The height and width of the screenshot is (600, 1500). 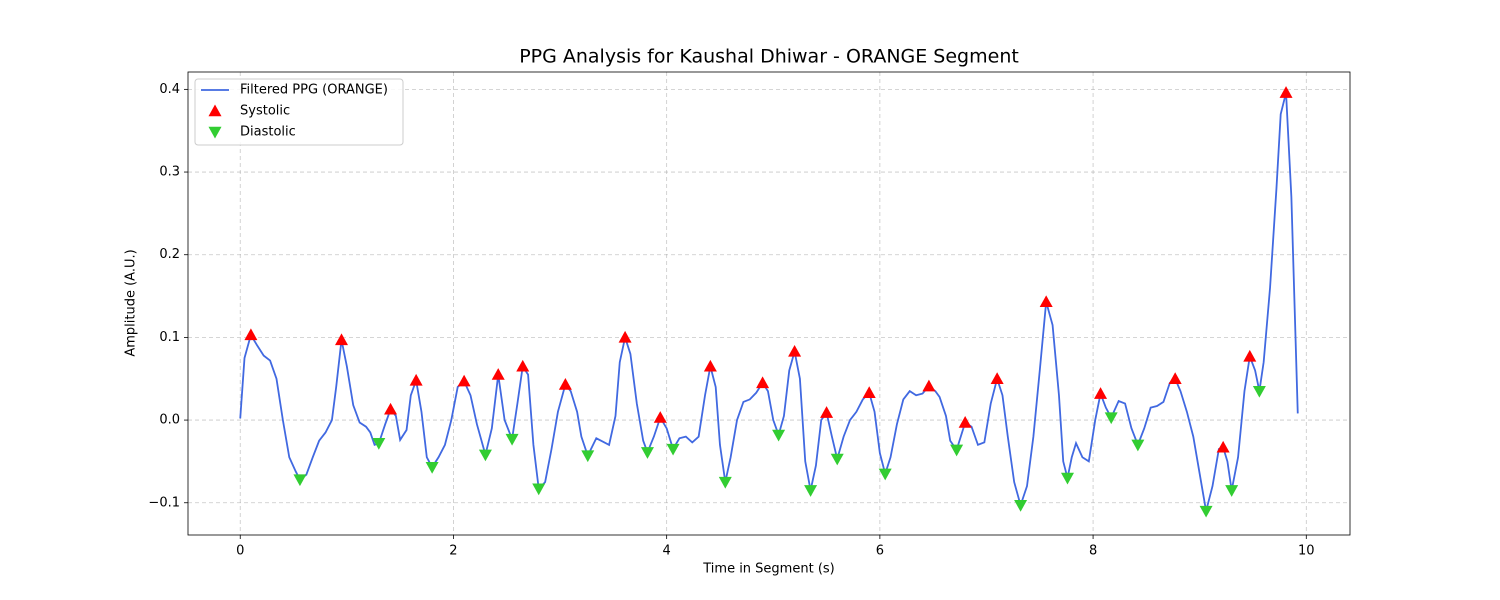 I want to click on y-tick-label: 0.1, so click(x=169, y=337).